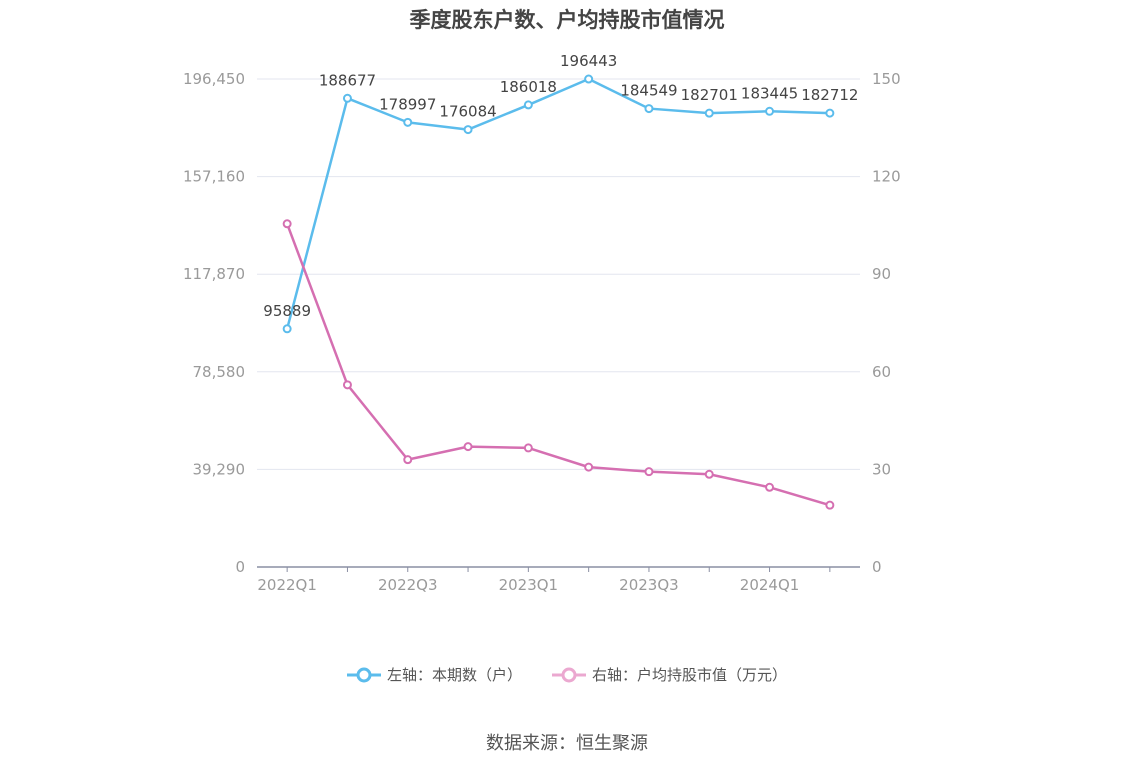 This screenshot has width=1134, height=766. What do you see at coordinates (467, 112) in the screenshot?
I see `data-label: 176084` at bounding box center [467, 112].